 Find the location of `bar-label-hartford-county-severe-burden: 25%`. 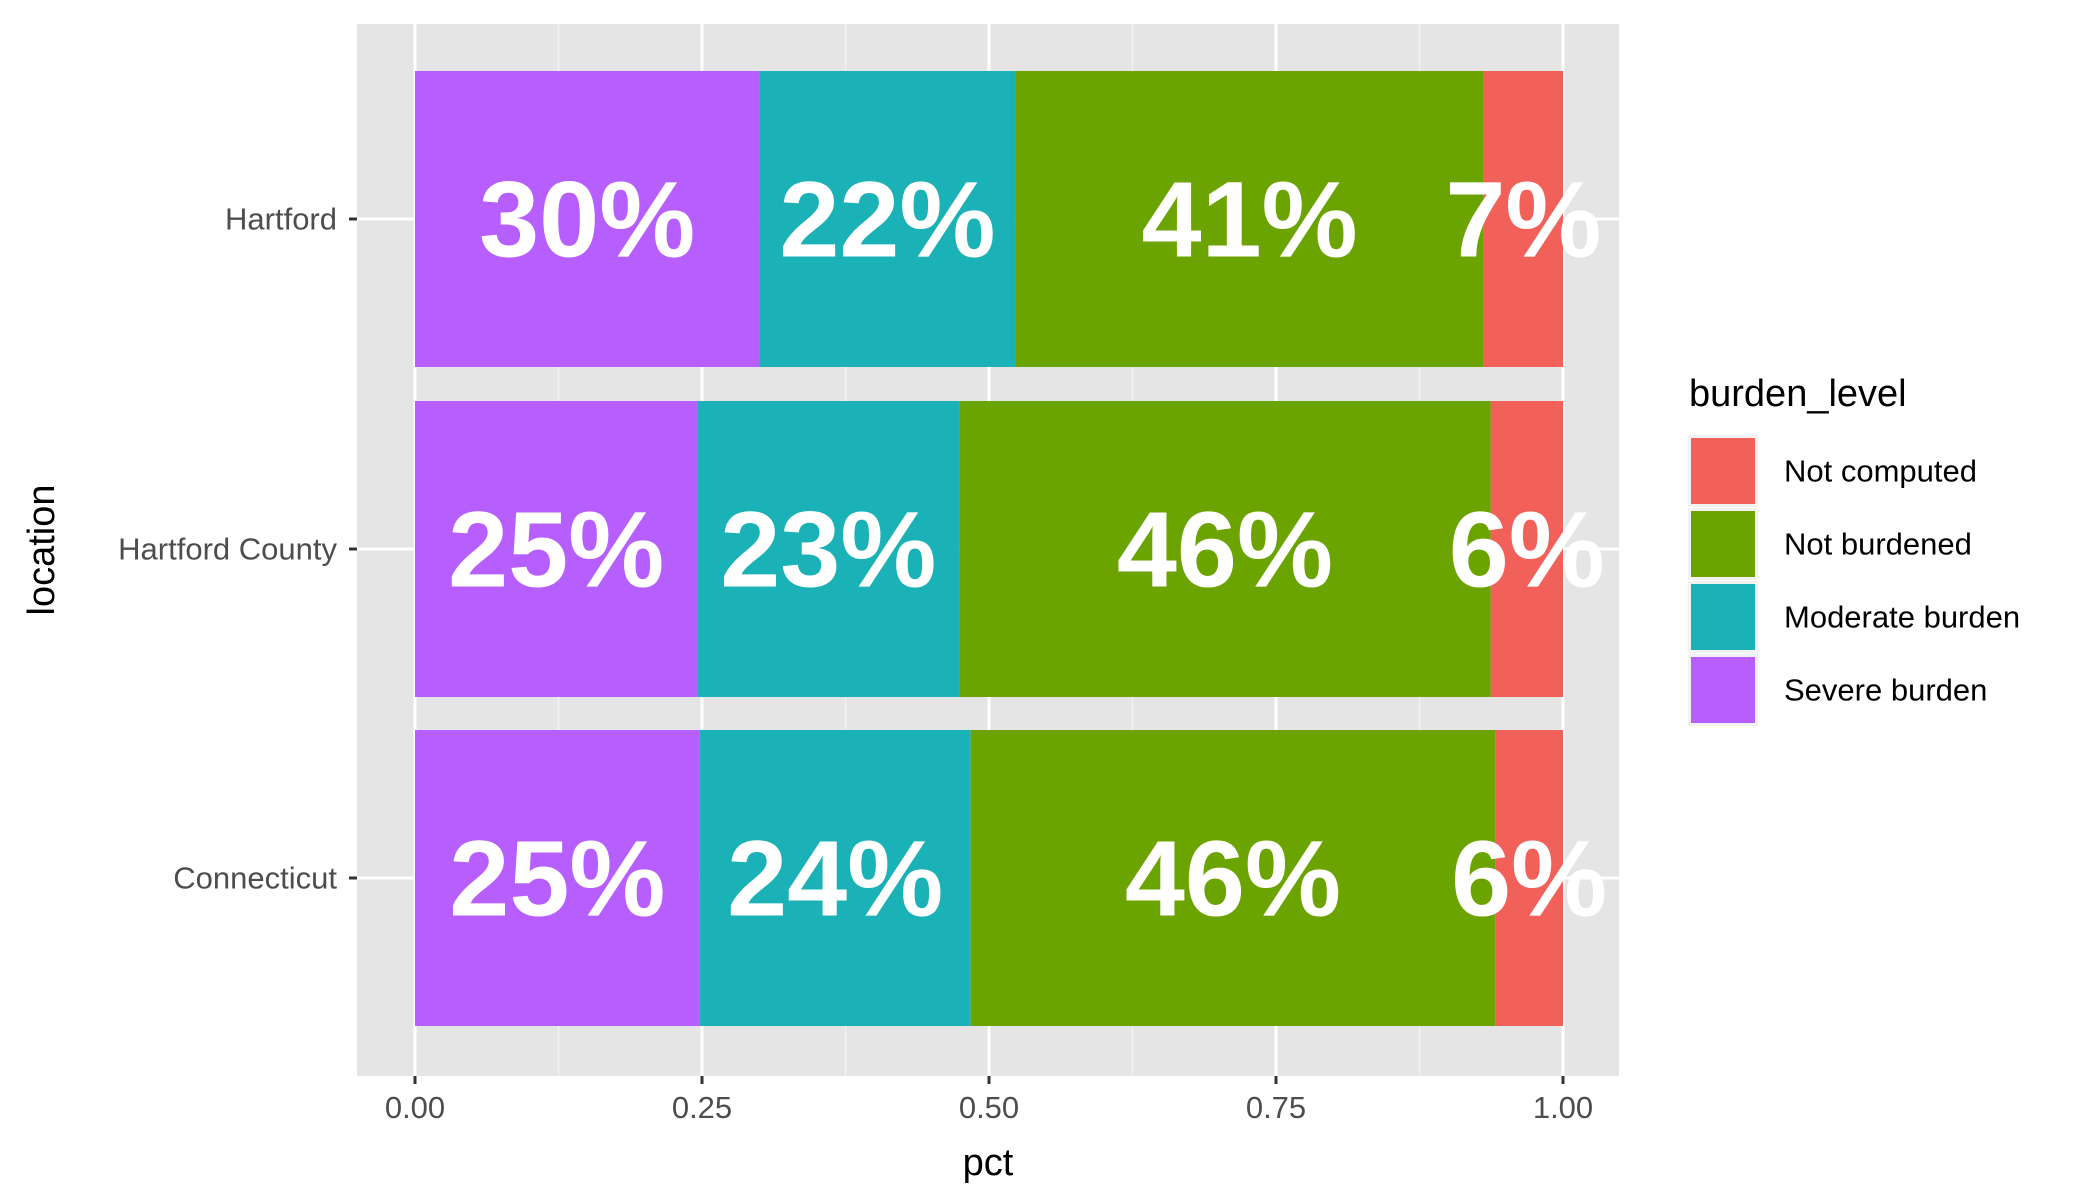

bar-label-hartford-county-severe-burden: 25% is located at coordinates (556, 549).